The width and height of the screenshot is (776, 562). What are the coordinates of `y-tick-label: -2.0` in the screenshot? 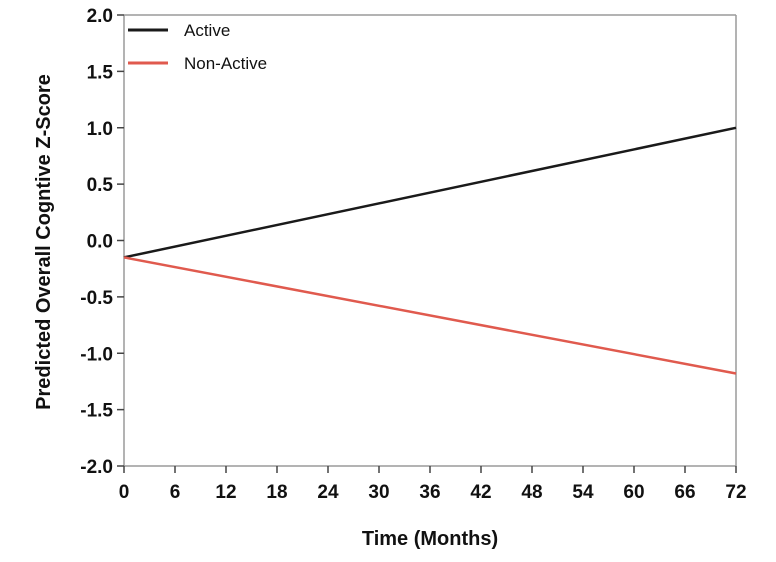 It's located at (96, 467).